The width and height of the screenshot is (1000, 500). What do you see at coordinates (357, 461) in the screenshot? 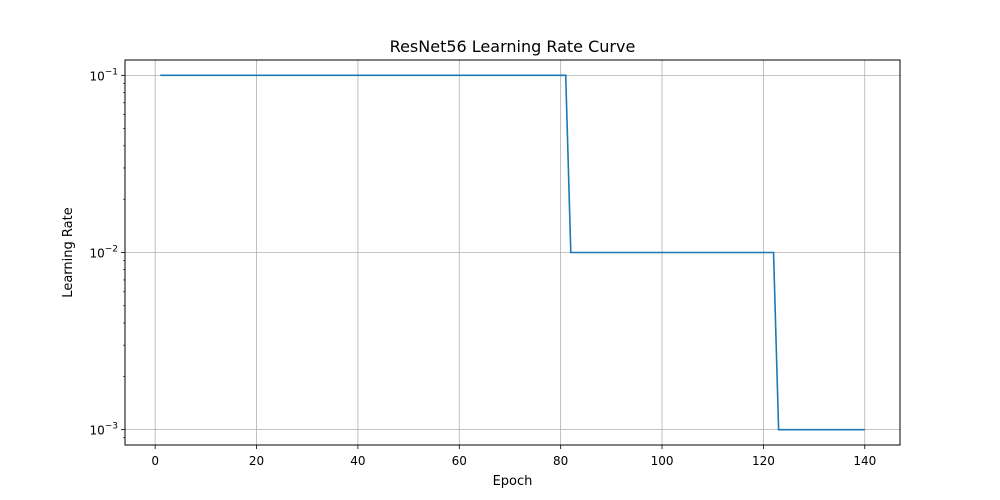
I see `x-tick-label: 40` at bounding box center [357, 461].